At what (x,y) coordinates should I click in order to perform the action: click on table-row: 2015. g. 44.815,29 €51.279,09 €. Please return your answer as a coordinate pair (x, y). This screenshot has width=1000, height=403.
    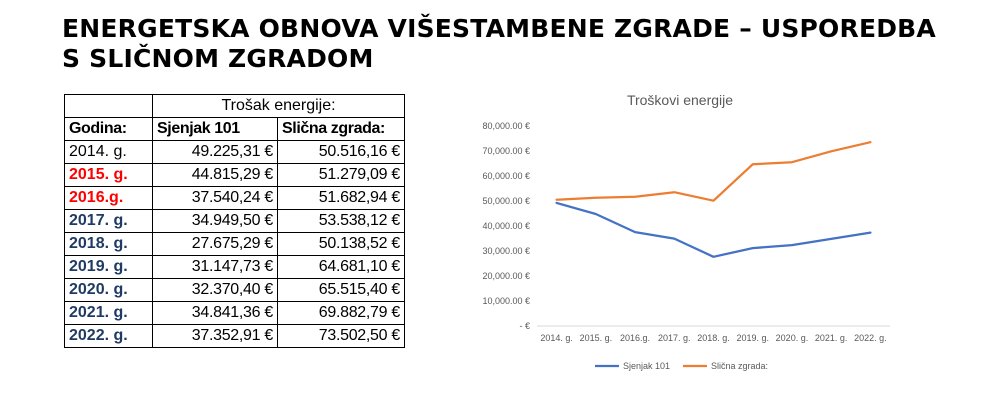
    Looking at the image, I should click on (234, 175).